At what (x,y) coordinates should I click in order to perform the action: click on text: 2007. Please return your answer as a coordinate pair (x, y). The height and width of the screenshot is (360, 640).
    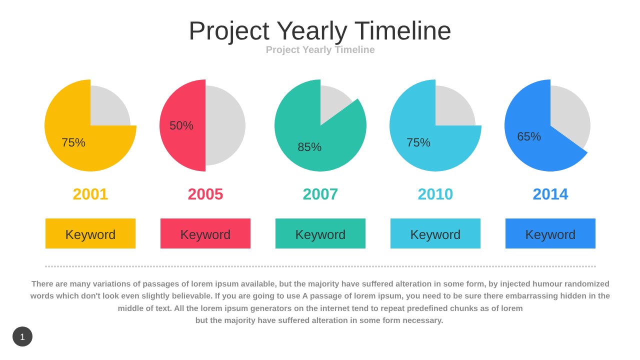
    Looking at the image, I should click on (320, 195).